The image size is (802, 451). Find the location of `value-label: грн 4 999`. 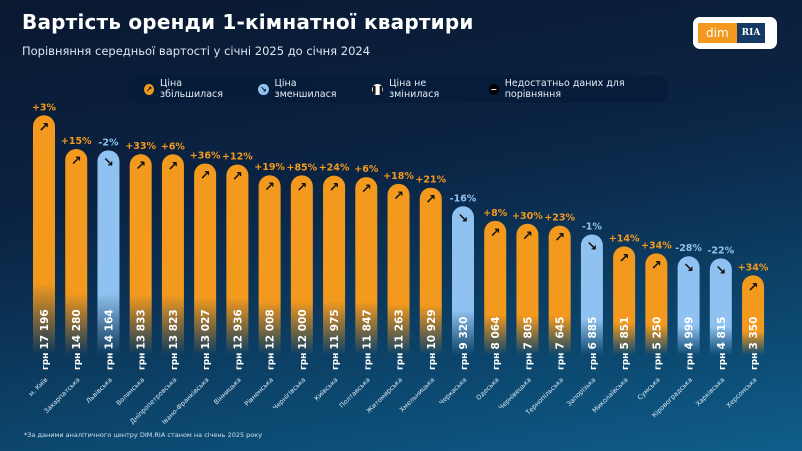

value-label: грн 4 999 is located at coordinates (690, 343).